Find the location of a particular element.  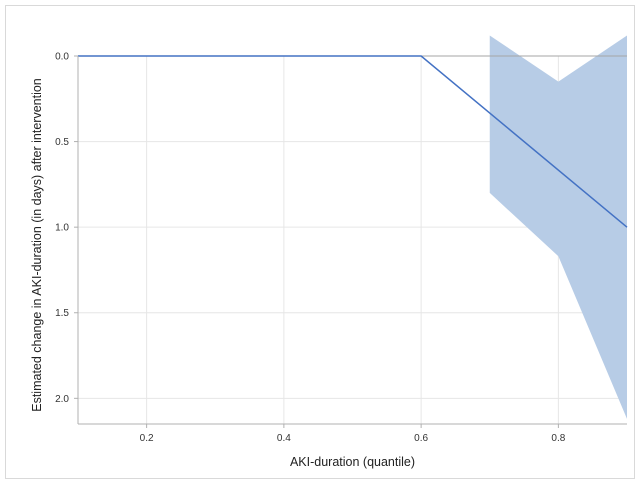

y-tick-label: 0.5 is located at coordinates (62, 142).